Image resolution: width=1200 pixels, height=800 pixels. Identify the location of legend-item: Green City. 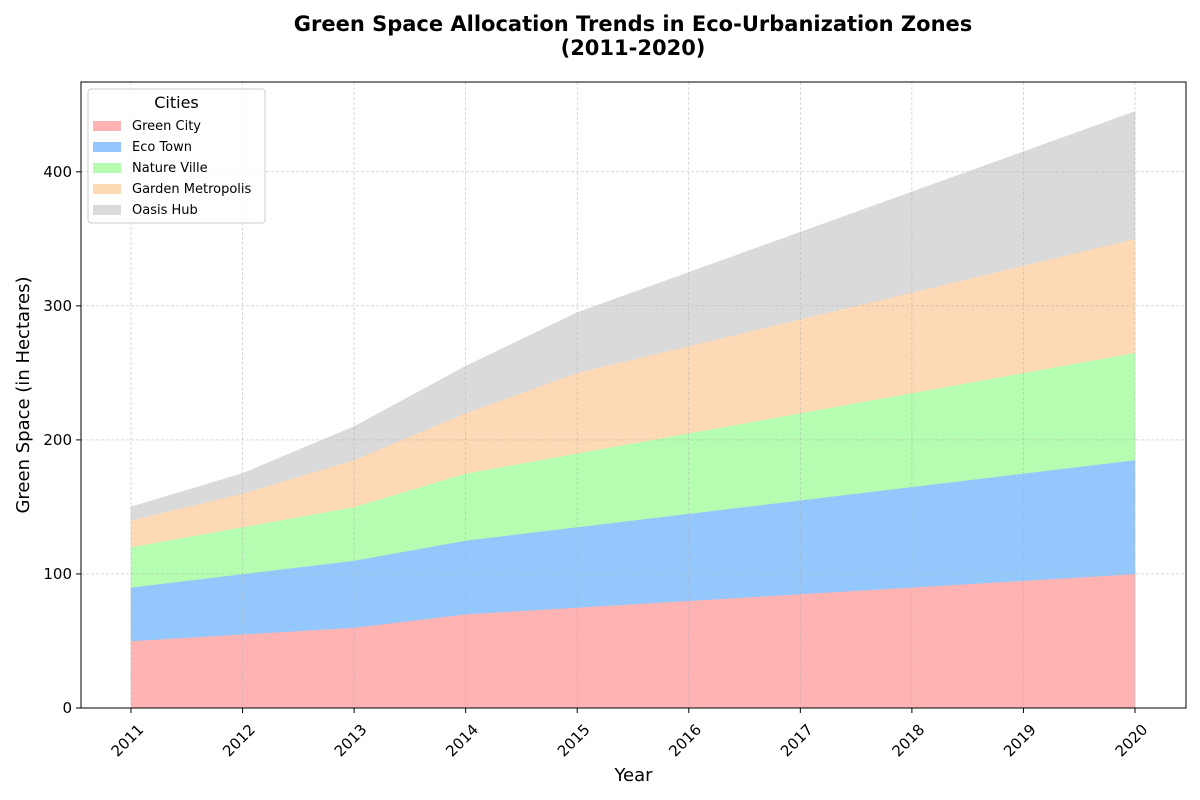
(147, 126).